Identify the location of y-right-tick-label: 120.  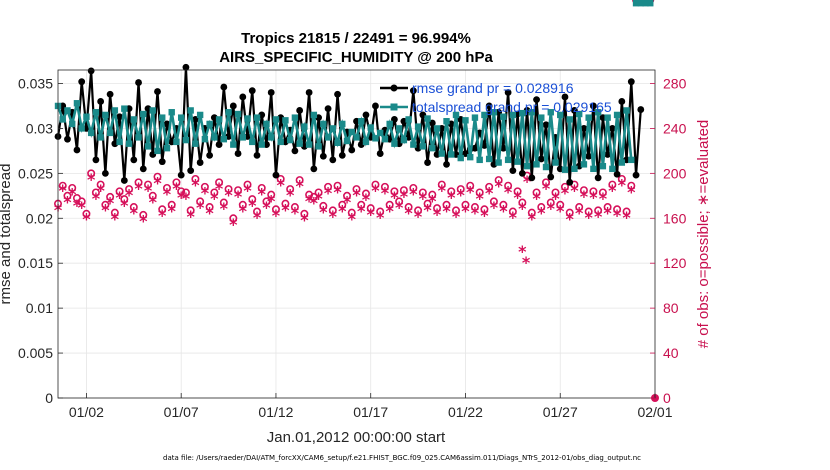
(675, 263).